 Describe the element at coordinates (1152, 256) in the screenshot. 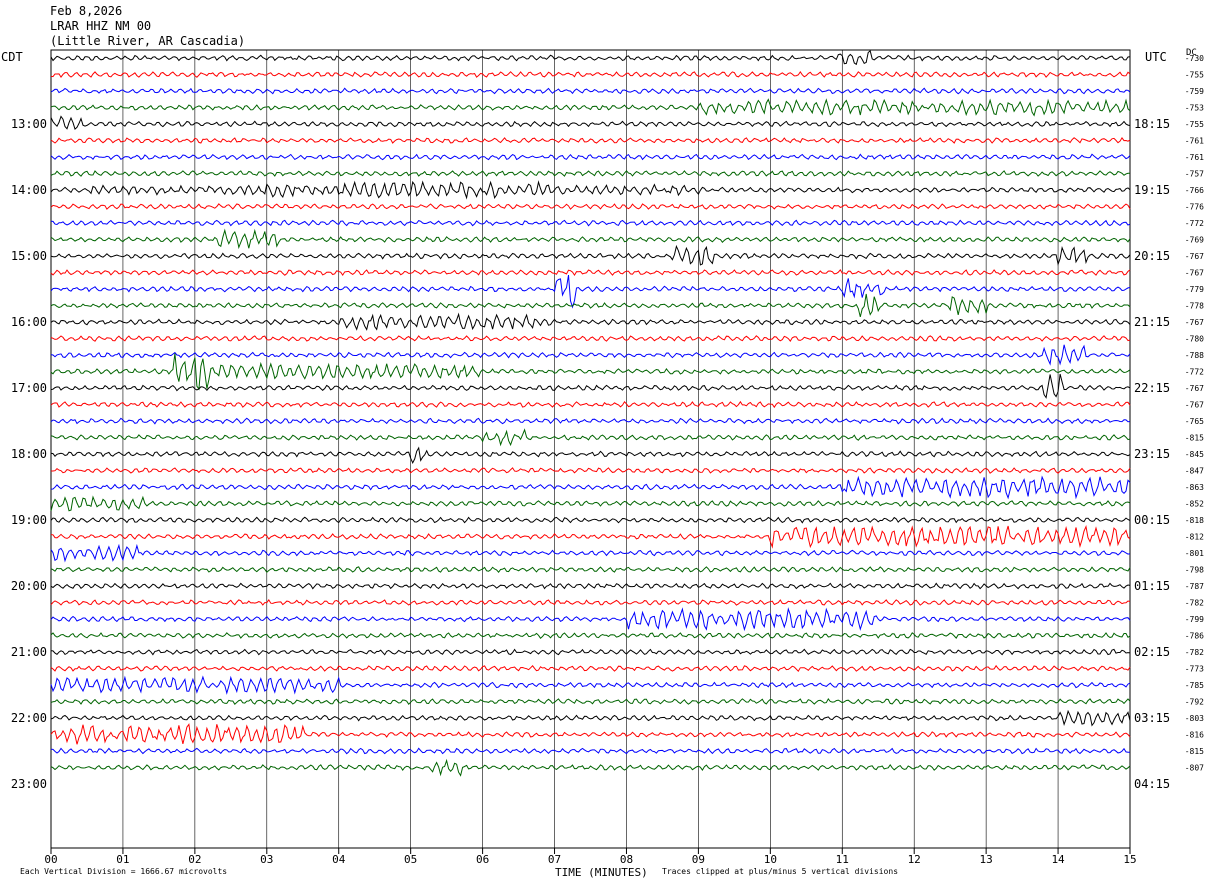

I see `right-time-label: 20:15` at that location.